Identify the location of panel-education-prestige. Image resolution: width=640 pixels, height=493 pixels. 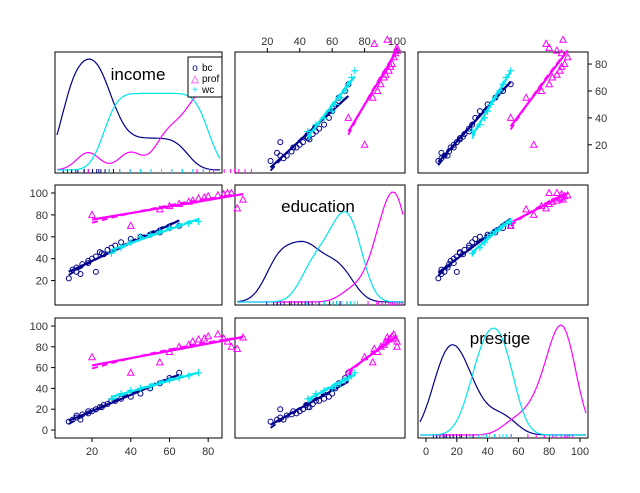
(503, 245).